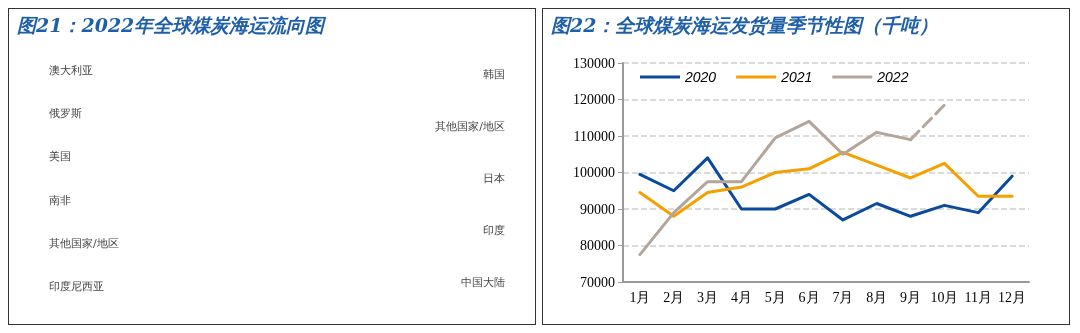 This screenshot has width=1080, height=333. Describe the element at coordinates (71, 71) in the screenshot. I see `category-label: 澳大利亚` at that location.